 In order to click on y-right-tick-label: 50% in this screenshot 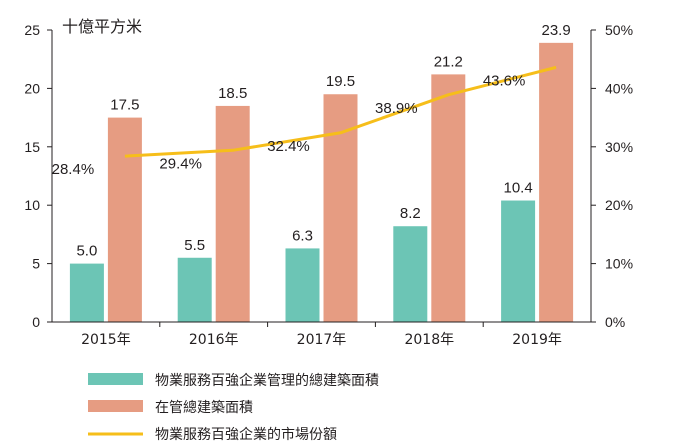, I will do `click(619, 30)`.